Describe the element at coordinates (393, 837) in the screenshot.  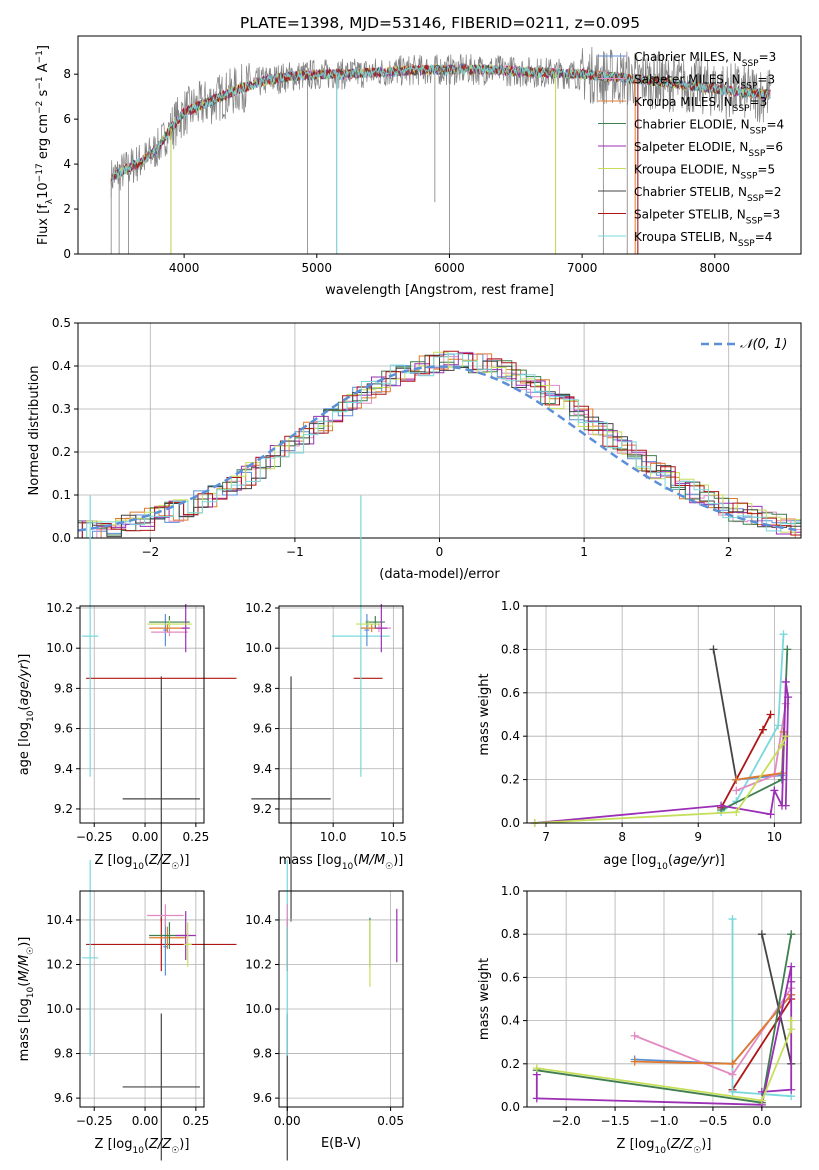
I see `x-tick-label: 10.5` at that location.